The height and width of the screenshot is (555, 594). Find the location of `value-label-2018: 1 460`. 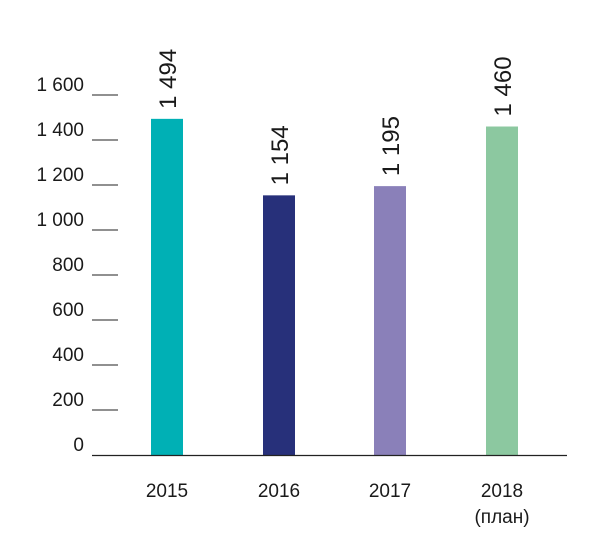

value-label-2018: 1 460 is located at coordinates (503, 86).